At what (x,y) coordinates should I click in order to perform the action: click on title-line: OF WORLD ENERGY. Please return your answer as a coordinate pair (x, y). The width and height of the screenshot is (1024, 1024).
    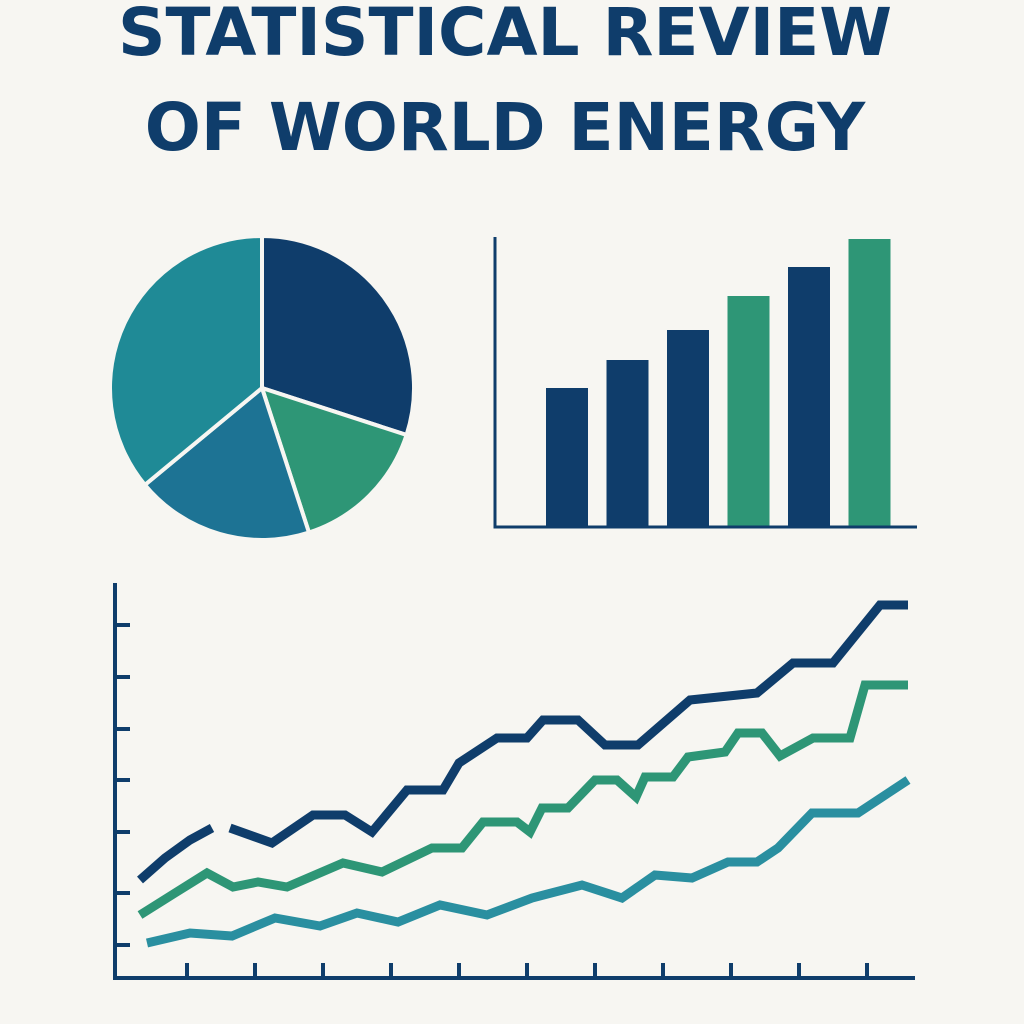
    Looking at the image, I should click on (506, 127).